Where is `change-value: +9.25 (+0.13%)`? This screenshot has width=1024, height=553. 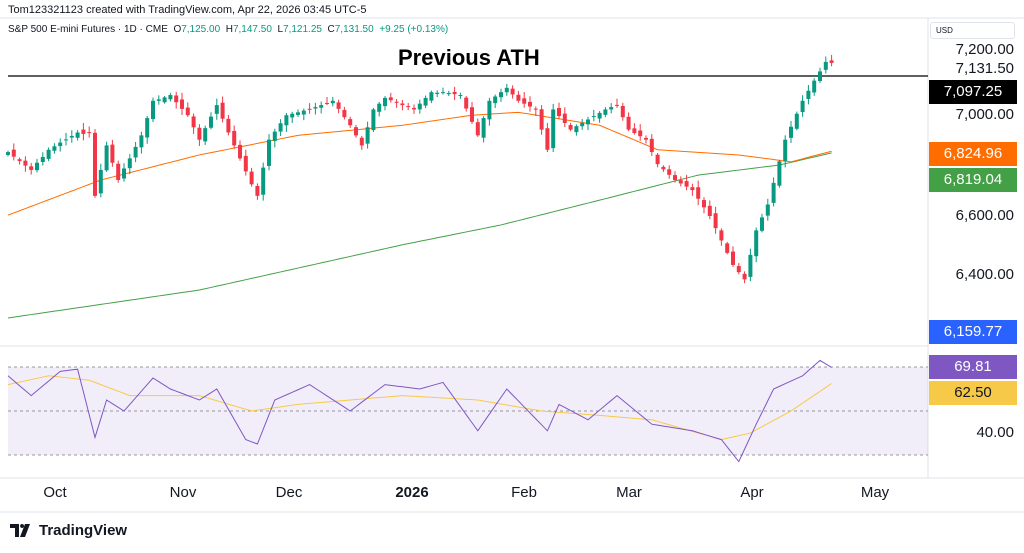
change-value: +9.25 (+0.13%) is located at coordinates (414, 29).